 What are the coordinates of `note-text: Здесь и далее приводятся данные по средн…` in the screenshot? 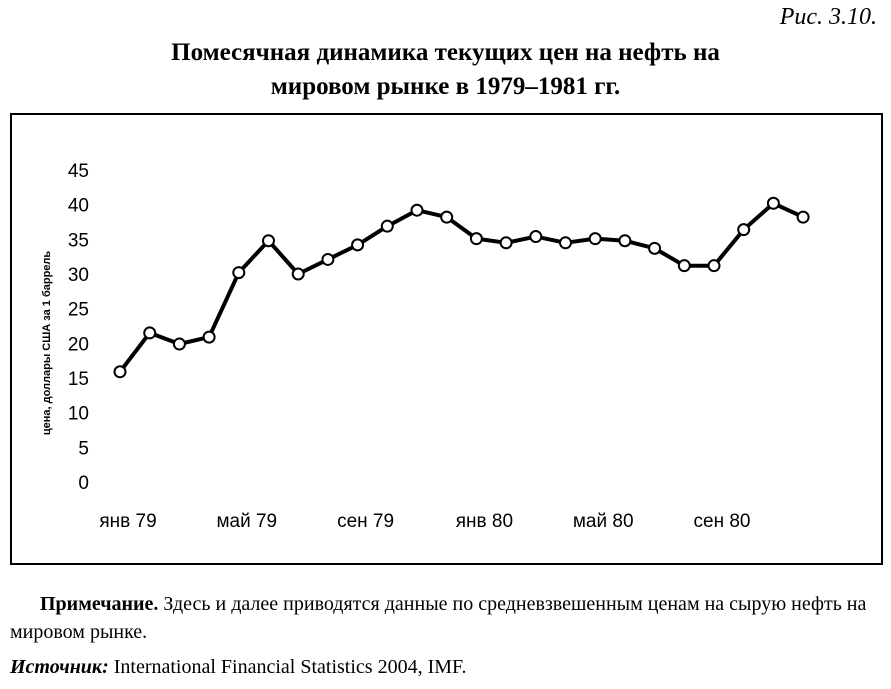 It's located at (438, 618).